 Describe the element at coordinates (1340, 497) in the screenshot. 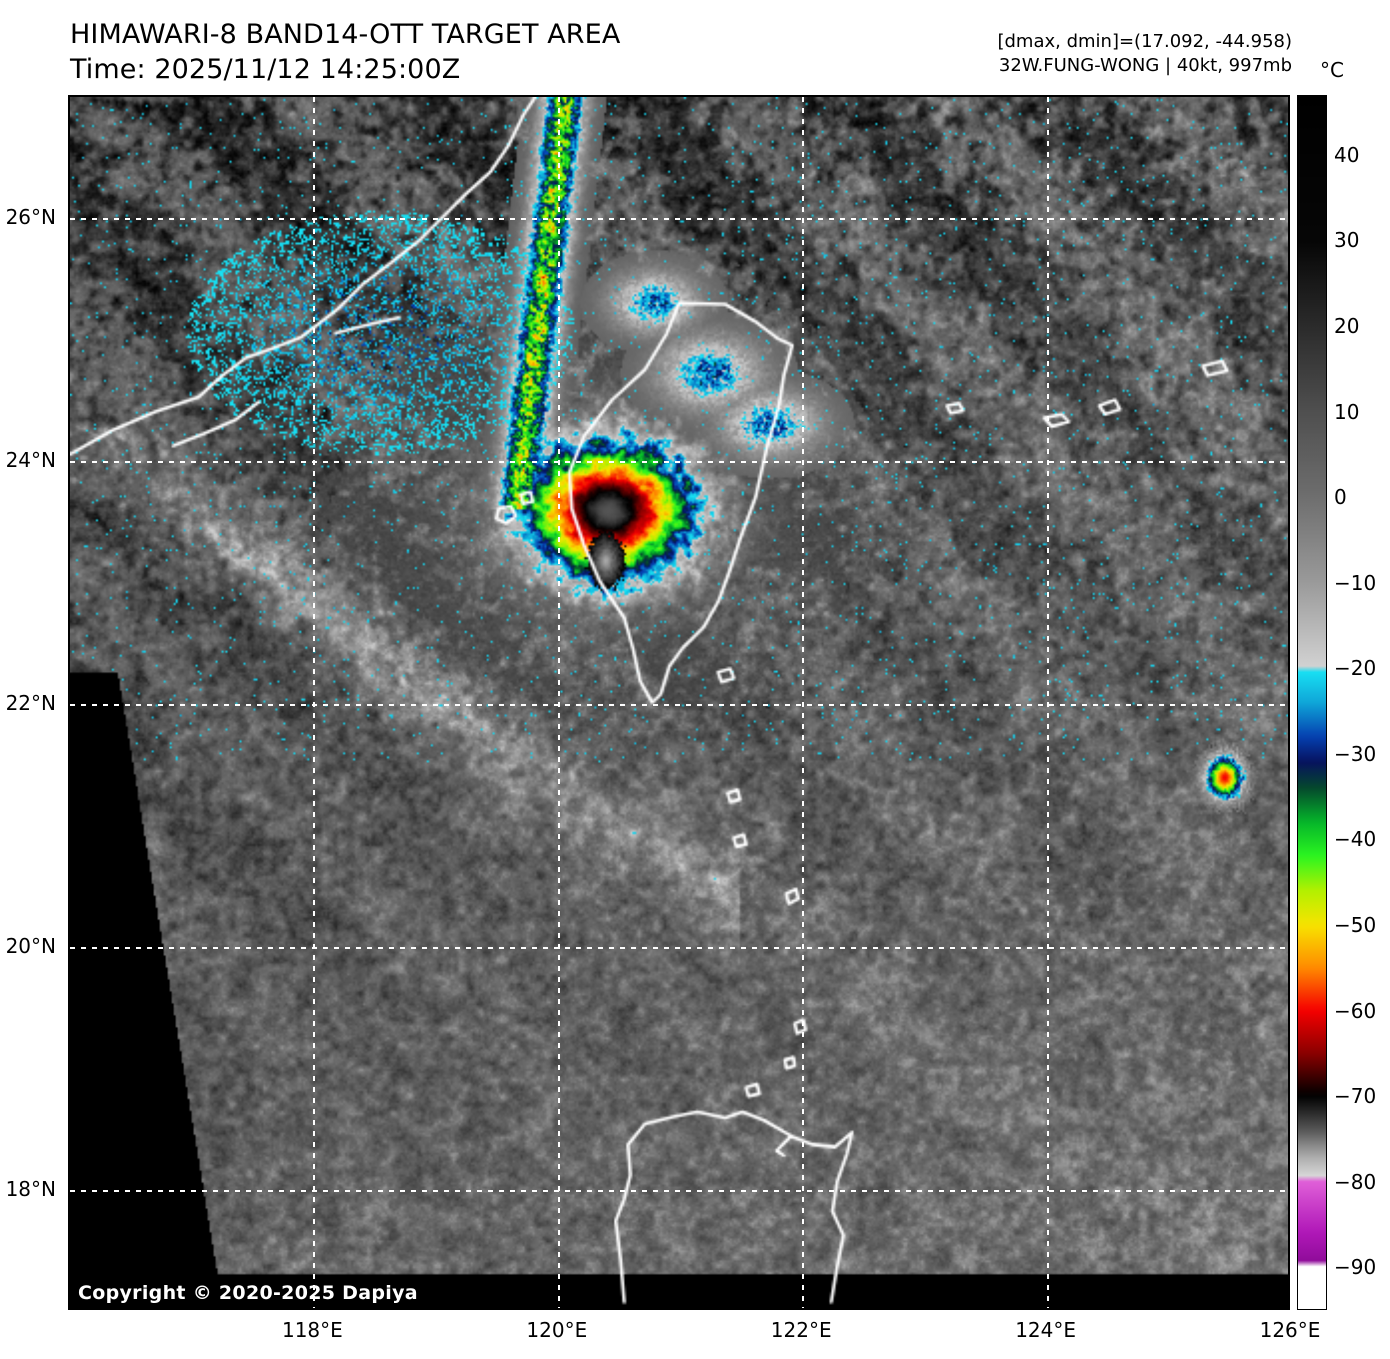

I see `colorbar-tick-label: 0` at that location.